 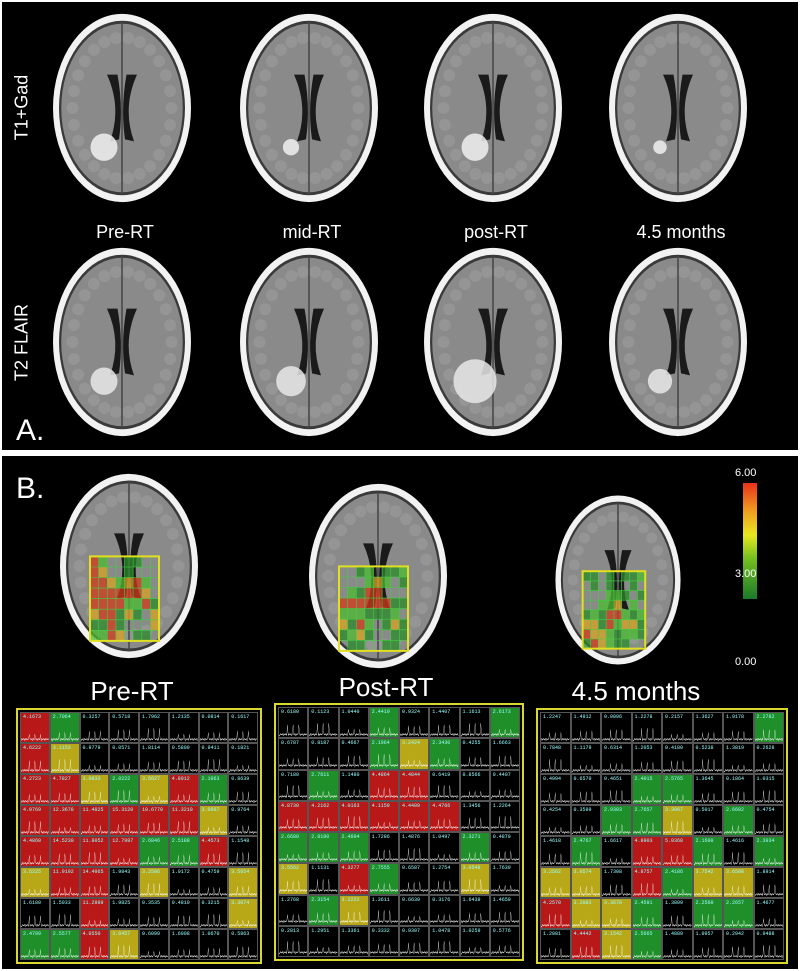 What do you see at coordinates (210, 903) in the screenshot?
I see `spectrum-value: 0.3215` at bounding box center [210, 903].